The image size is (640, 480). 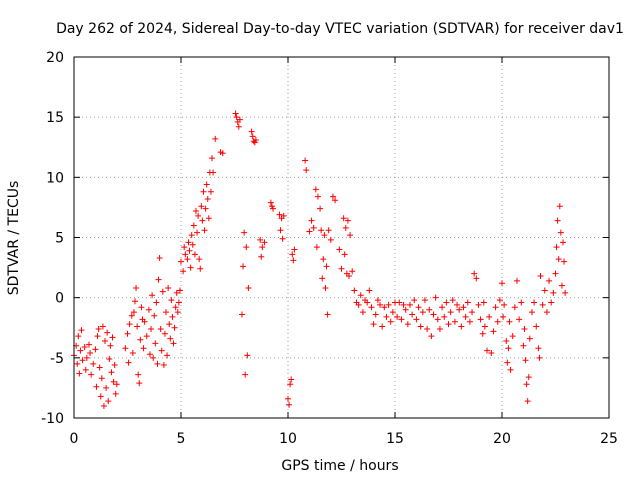 I want to click on y-axis-label: SDTVAR / TECUs, so click(x=14, y=238).